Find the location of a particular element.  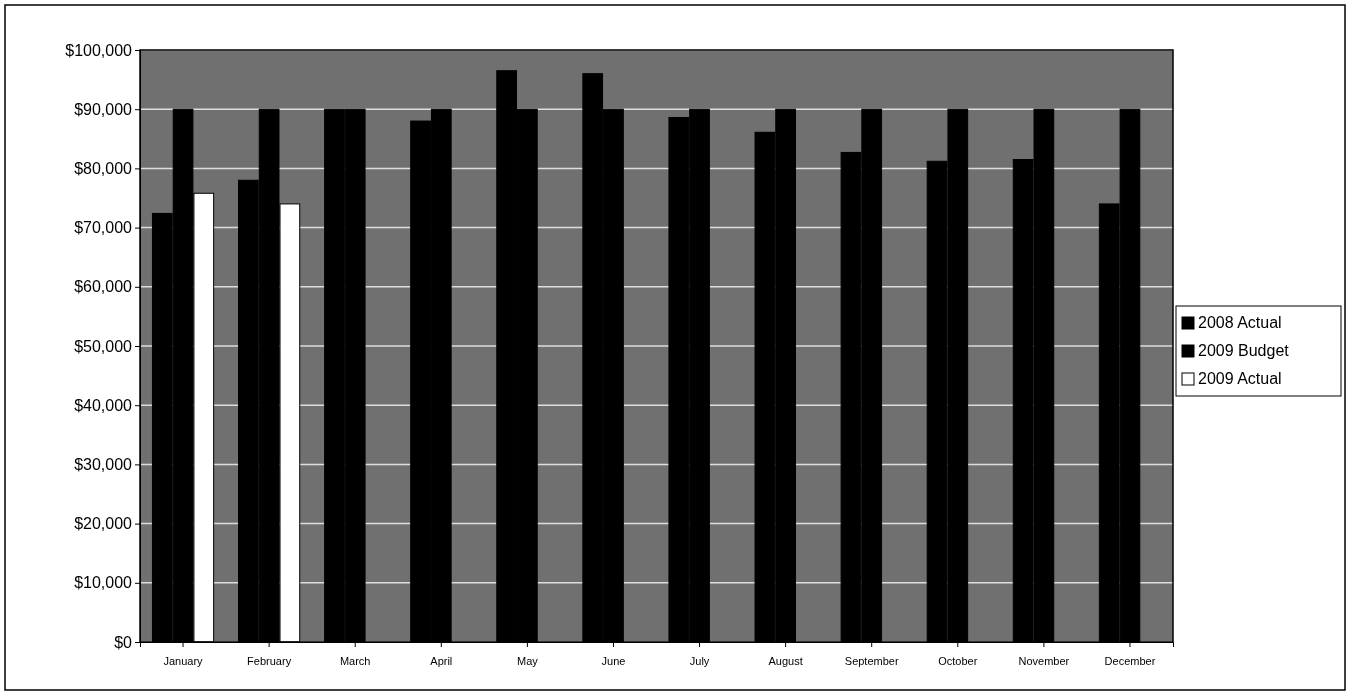

y-tick-label: $80,000 is located at coordinates (103, 169).